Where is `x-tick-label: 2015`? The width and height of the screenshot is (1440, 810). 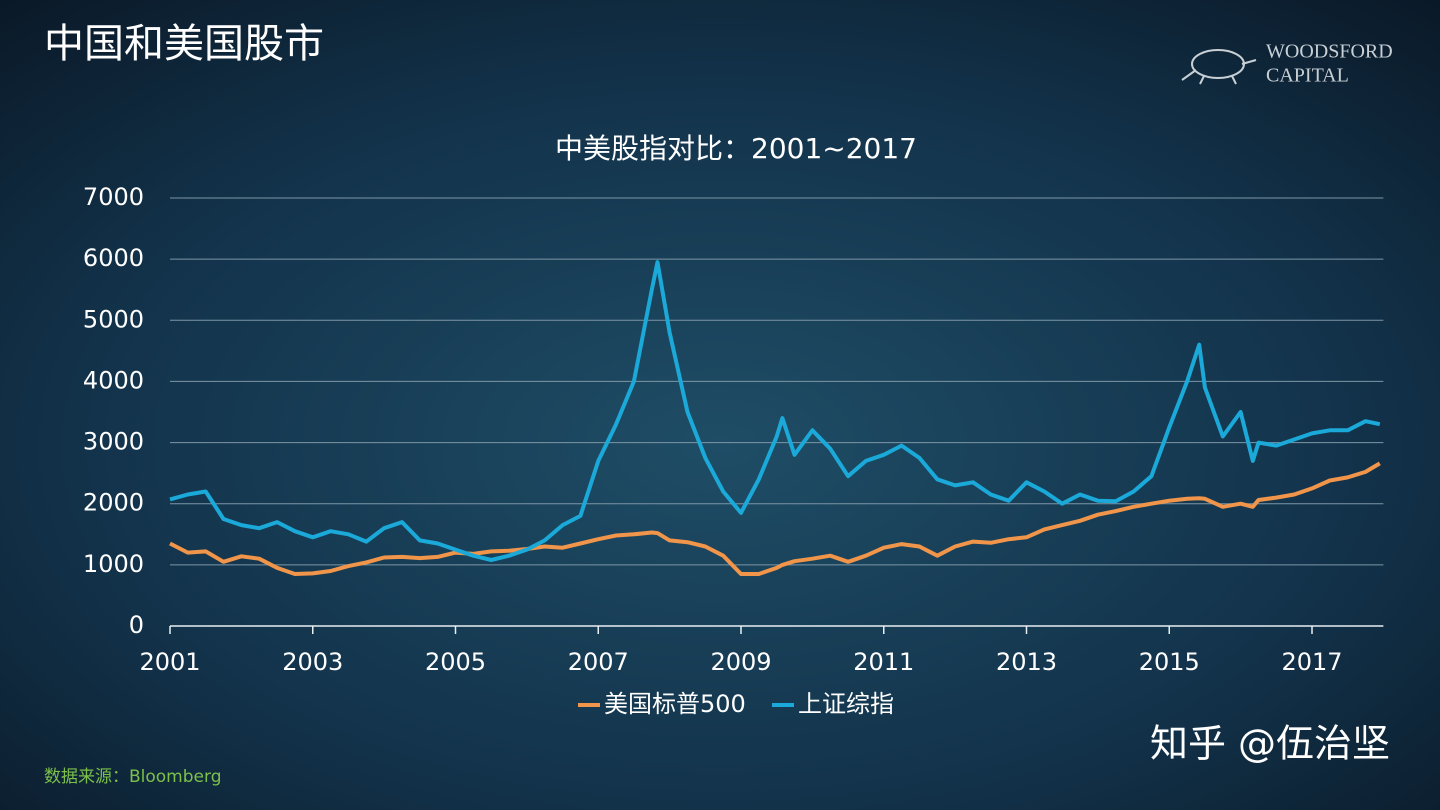 x-tick-label: 2015 is located at coordinates (1169, 662).